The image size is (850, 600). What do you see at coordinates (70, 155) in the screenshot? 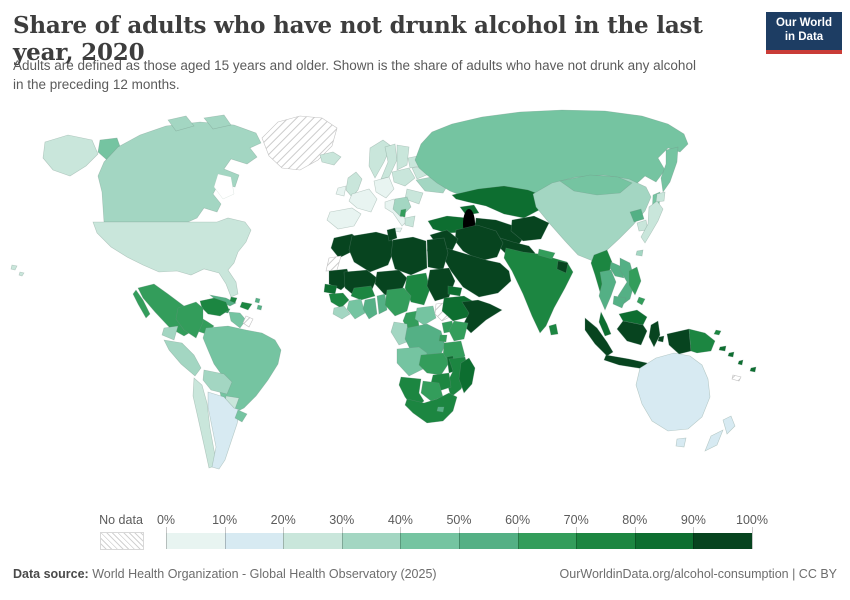
I see `country-alaska` at bounding box center [70, 155].